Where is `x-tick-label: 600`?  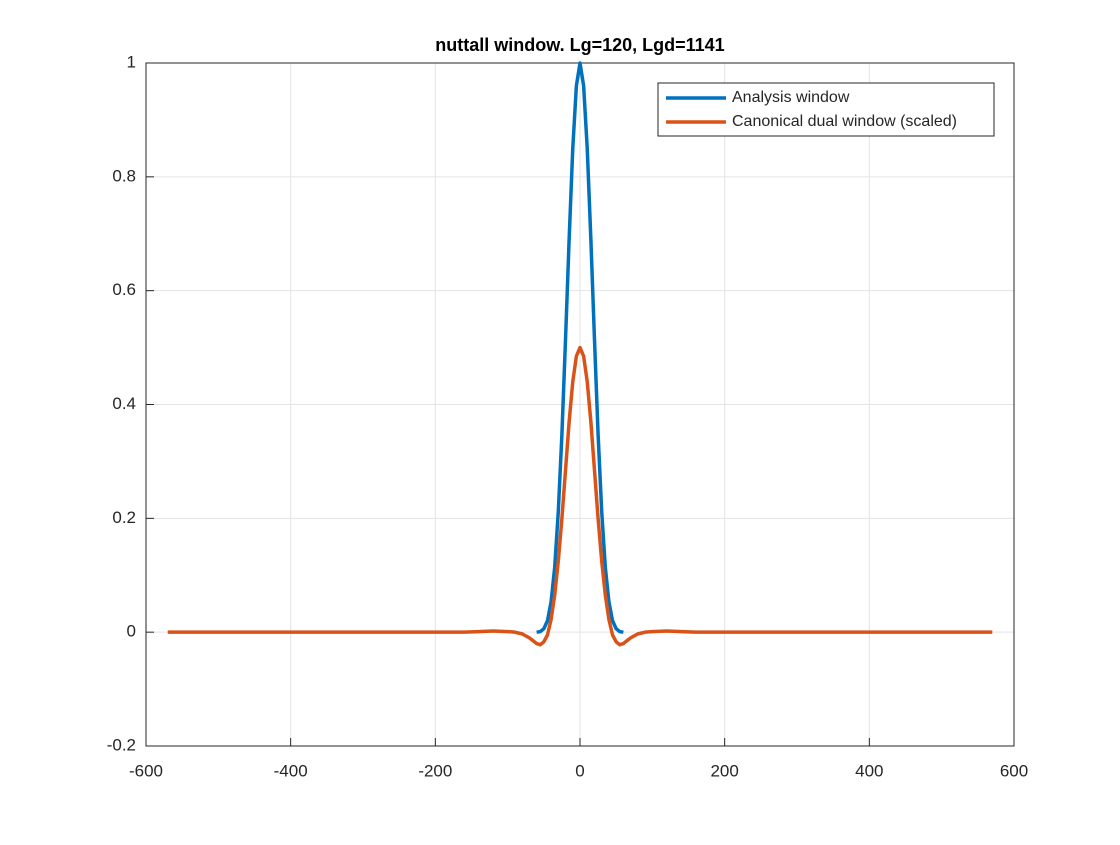 x-tick-label: 600 is located at coordinates (1014, 770).